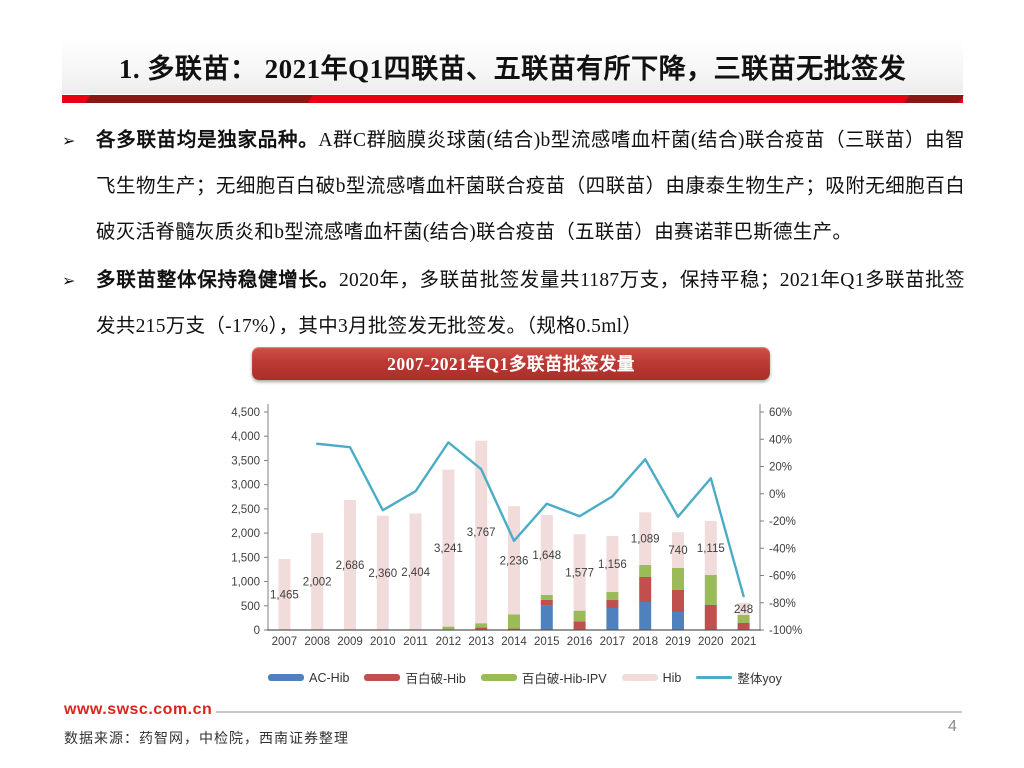  Describe the element at coordinates (744, 642) in the screenshot. I see `x-axis-label: 2021` at that location.